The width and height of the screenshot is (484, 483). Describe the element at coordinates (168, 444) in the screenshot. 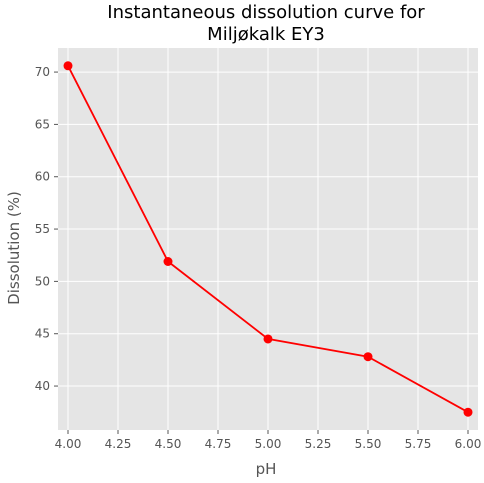

I see `x-tick-label: 4.50` at that location.